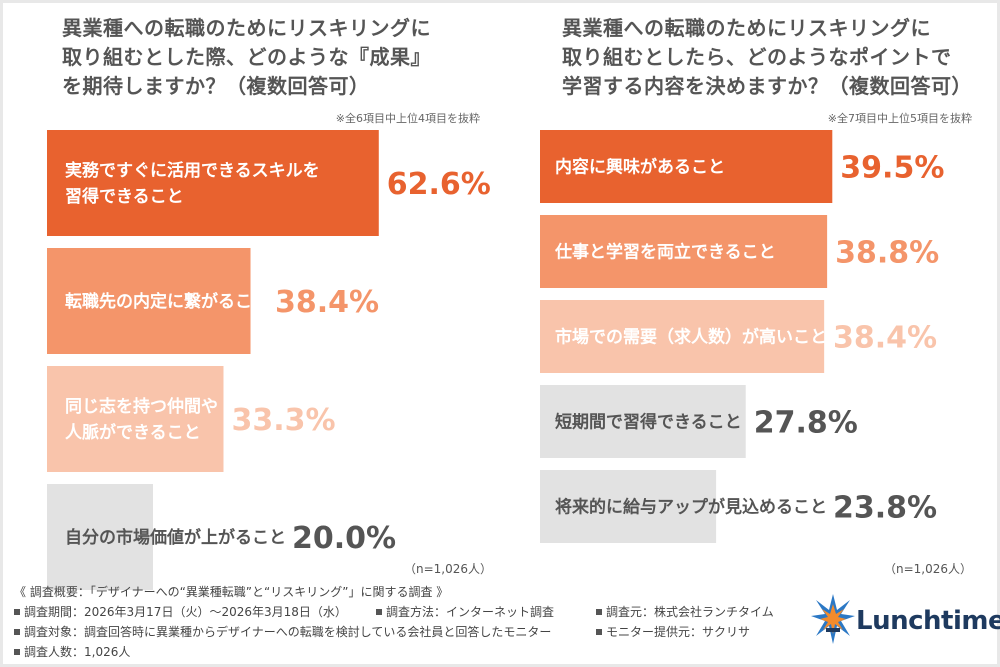  I want to click on bar-category-label: 将来的に給与アップが見込めること, so click(691, 507).